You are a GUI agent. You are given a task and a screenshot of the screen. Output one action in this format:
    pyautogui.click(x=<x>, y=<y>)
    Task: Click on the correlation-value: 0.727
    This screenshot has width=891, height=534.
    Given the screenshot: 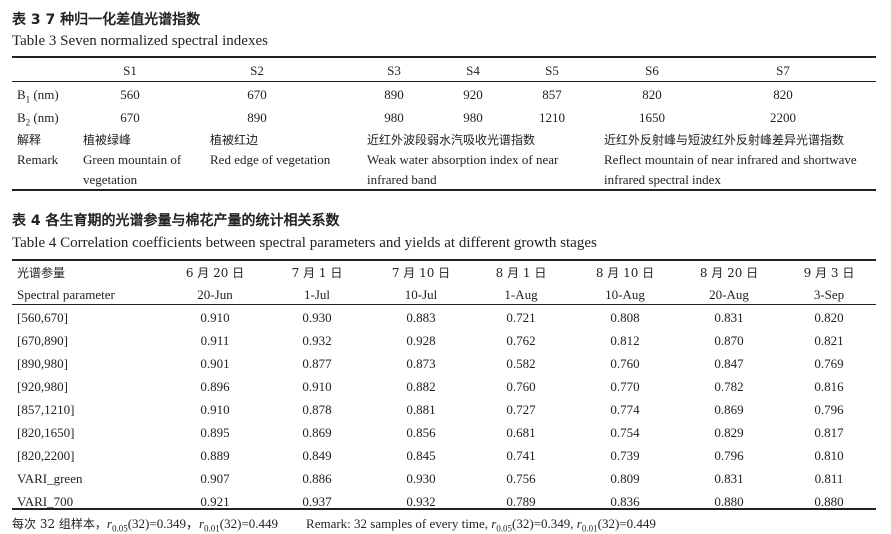 What is the action you would take?
    pyautogui.click(x=521, y=409)
    